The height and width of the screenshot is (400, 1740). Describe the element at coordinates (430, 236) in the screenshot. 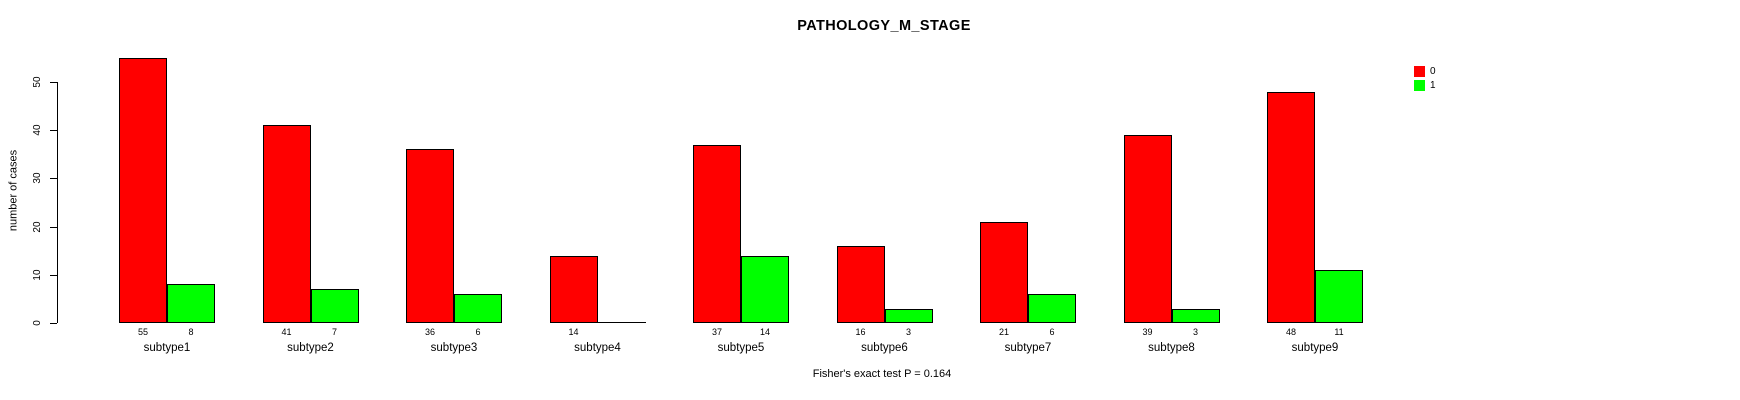

I see `bar-subtype3-series0` at that location.